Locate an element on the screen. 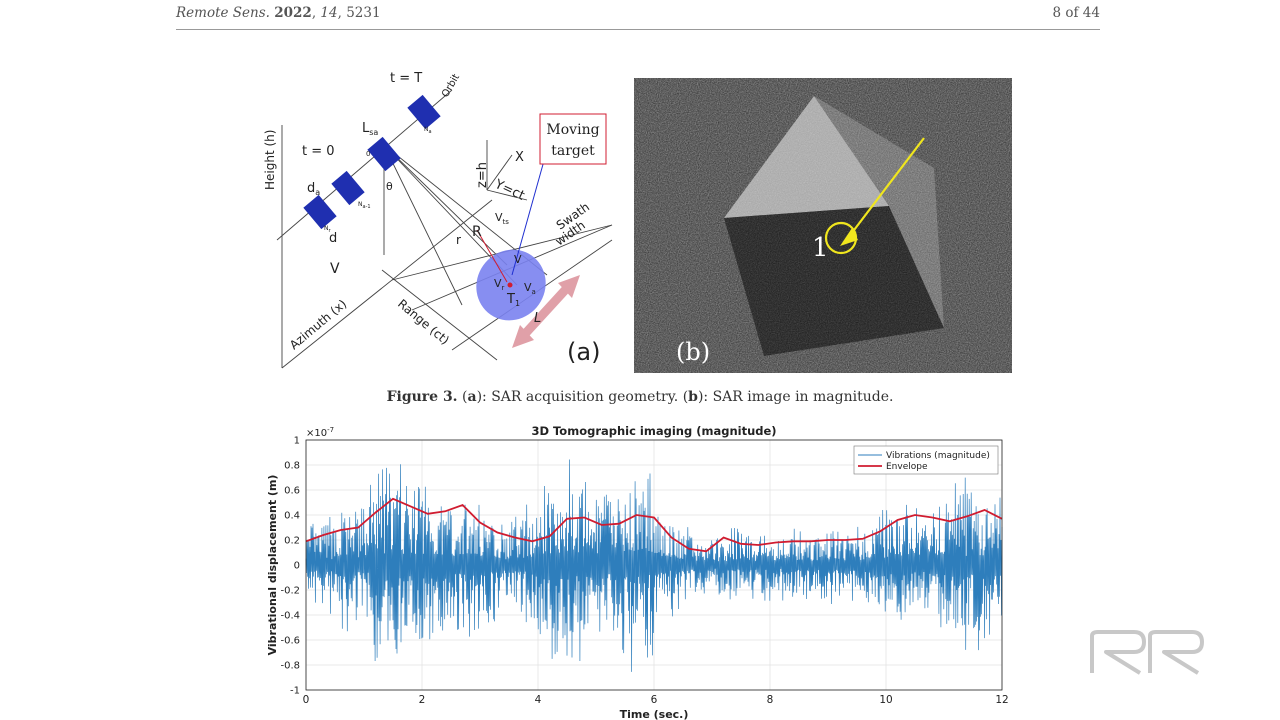  chart-y-exponent: ×10⁻⁷ is located at coordinates (320, 432).